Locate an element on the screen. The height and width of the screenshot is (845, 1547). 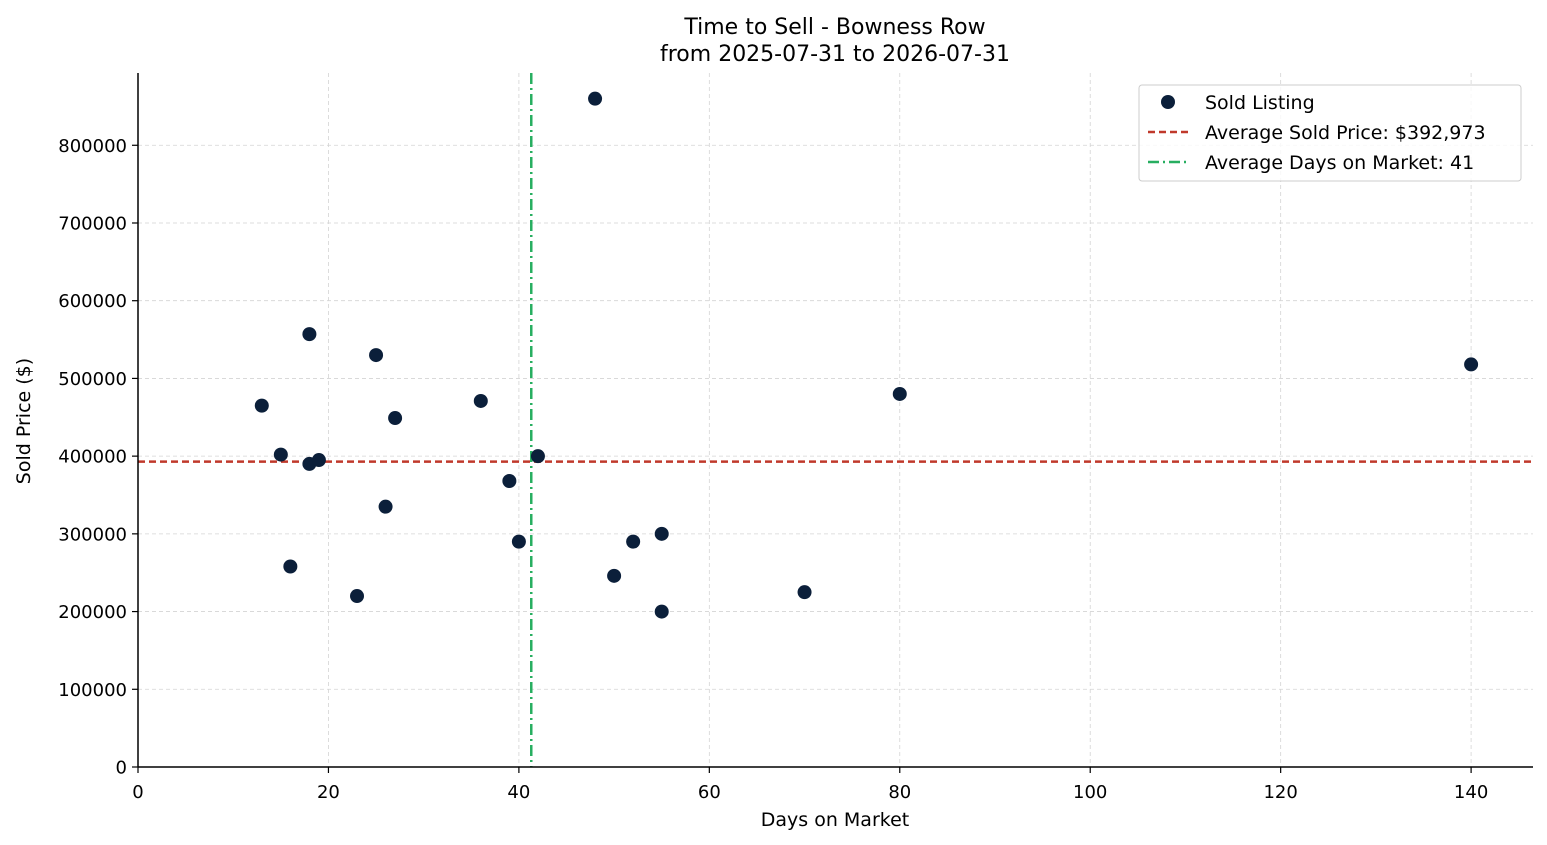
y-tick-label: 700000 is located at coordinates (92, 223).